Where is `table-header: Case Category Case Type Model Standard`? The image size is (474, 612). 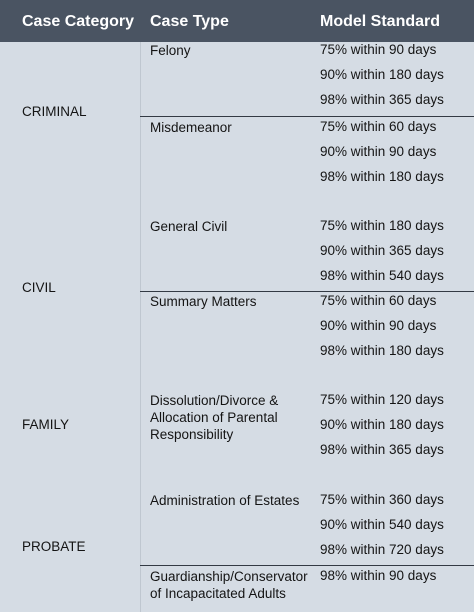 table-header: Case Category Case Type Model Standard is located at coordinates (237, 21).